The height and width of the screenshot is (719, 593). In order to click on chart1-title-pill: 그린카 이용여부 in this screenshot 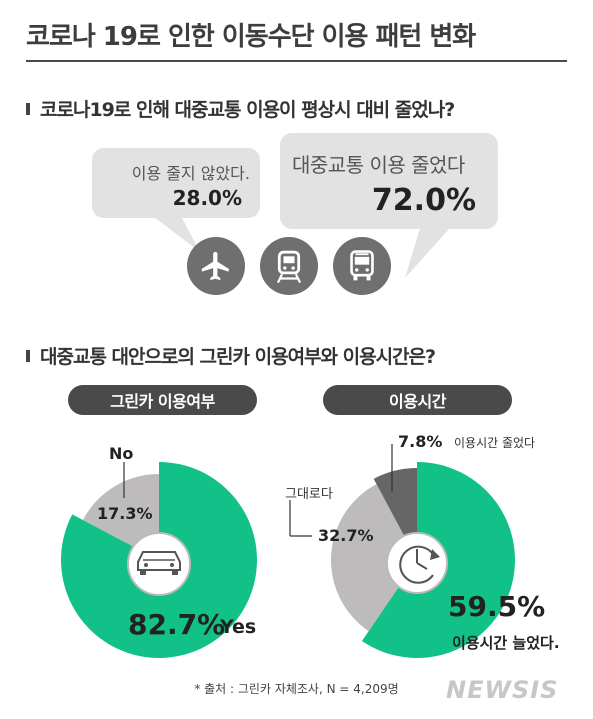, I will do `click(162, 400)`.